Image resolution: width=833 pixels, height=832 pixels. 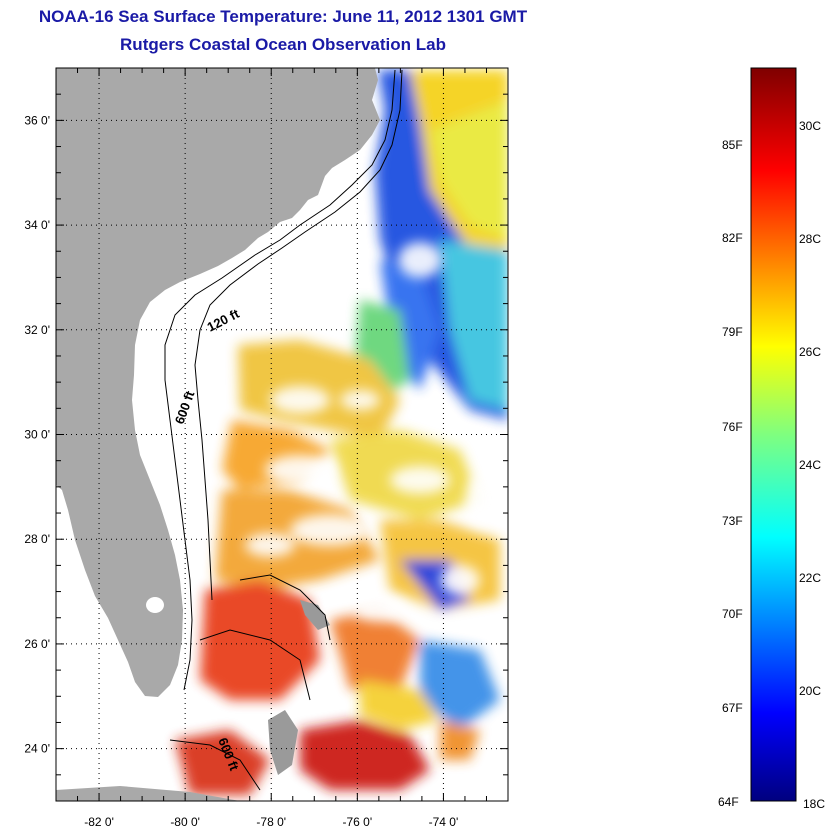 What do you see at coordinates (358, 822) in the screenshot?
I see `longitude-tick-label: -76 0'` at bounding box center [358, 822].